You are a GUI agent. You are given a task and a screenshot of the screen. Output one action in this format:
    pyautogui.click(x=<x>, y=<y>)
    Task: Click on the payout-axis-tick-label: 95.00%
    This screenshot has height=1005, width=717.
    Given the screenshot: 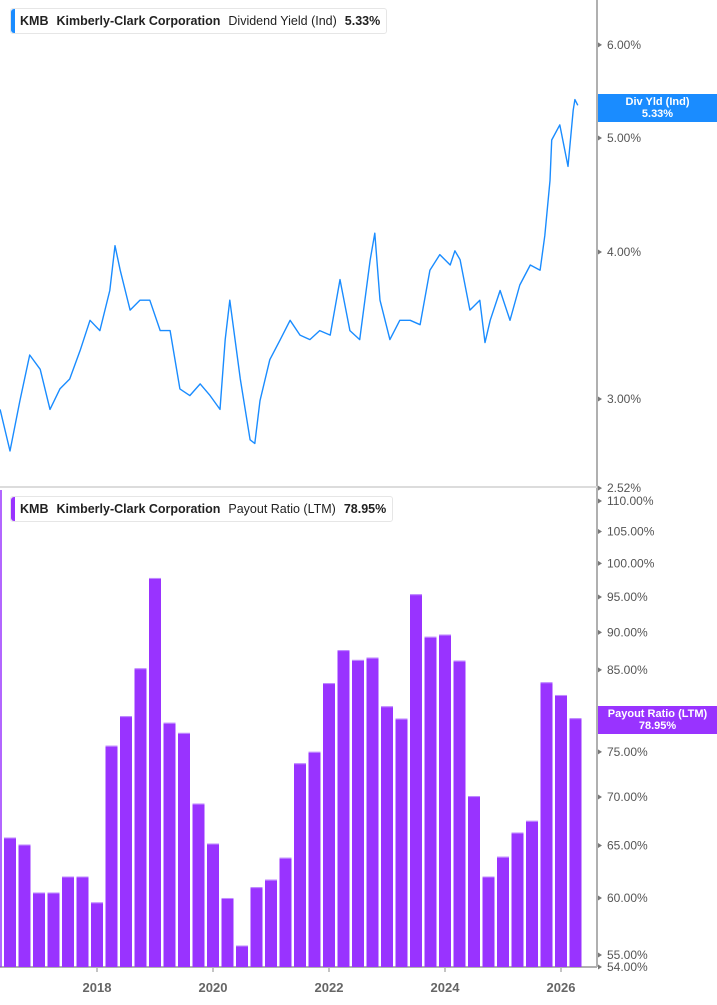 What is the action you would take?
    pyautogui.click(x=627, y=597)
    